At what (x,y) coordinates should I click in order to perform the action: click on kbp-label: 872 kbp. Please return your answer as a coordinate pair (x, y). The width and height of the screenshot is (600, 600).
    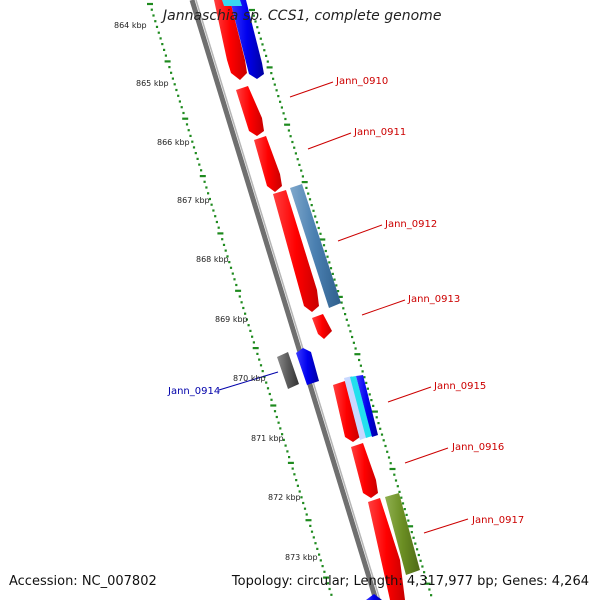
    Looking at the image, I should click on (284, 497).